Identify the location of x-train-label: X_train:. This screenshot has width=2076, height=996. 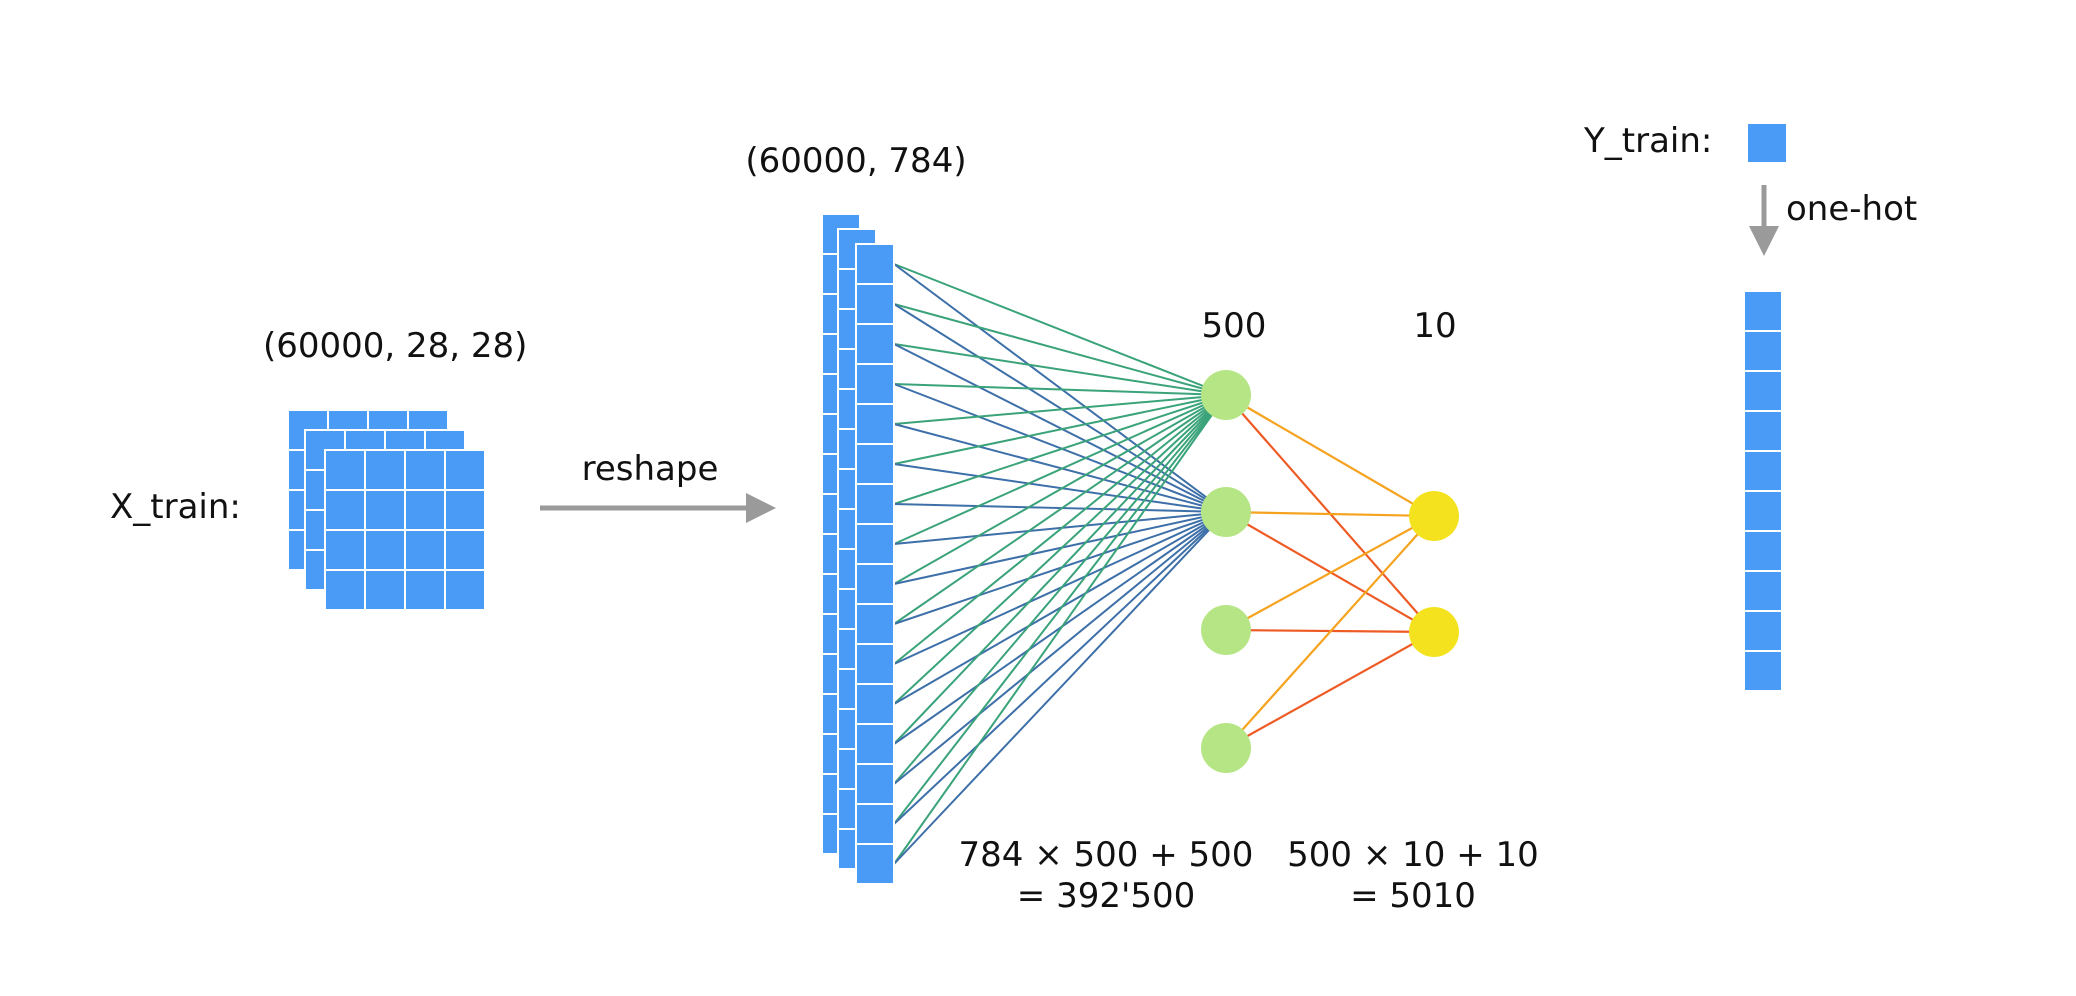
(175, 507).